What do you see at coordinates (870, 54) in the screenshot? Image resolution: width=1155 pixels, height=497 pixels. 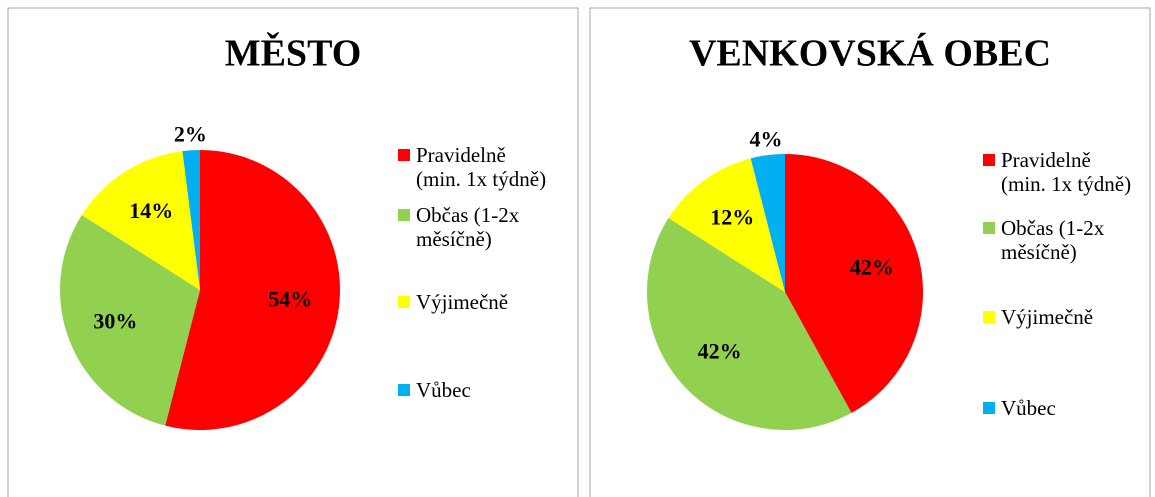 I see `chart-title: VENKOVSKÁ OBEC` at bounding box center [870, 54].